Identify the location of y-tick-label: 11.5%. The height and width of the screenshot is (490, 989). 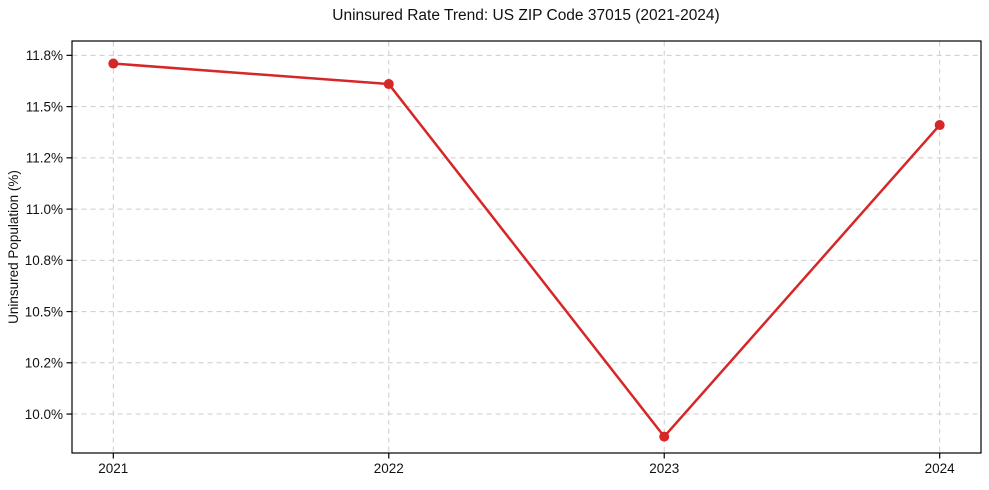
(44, 106).